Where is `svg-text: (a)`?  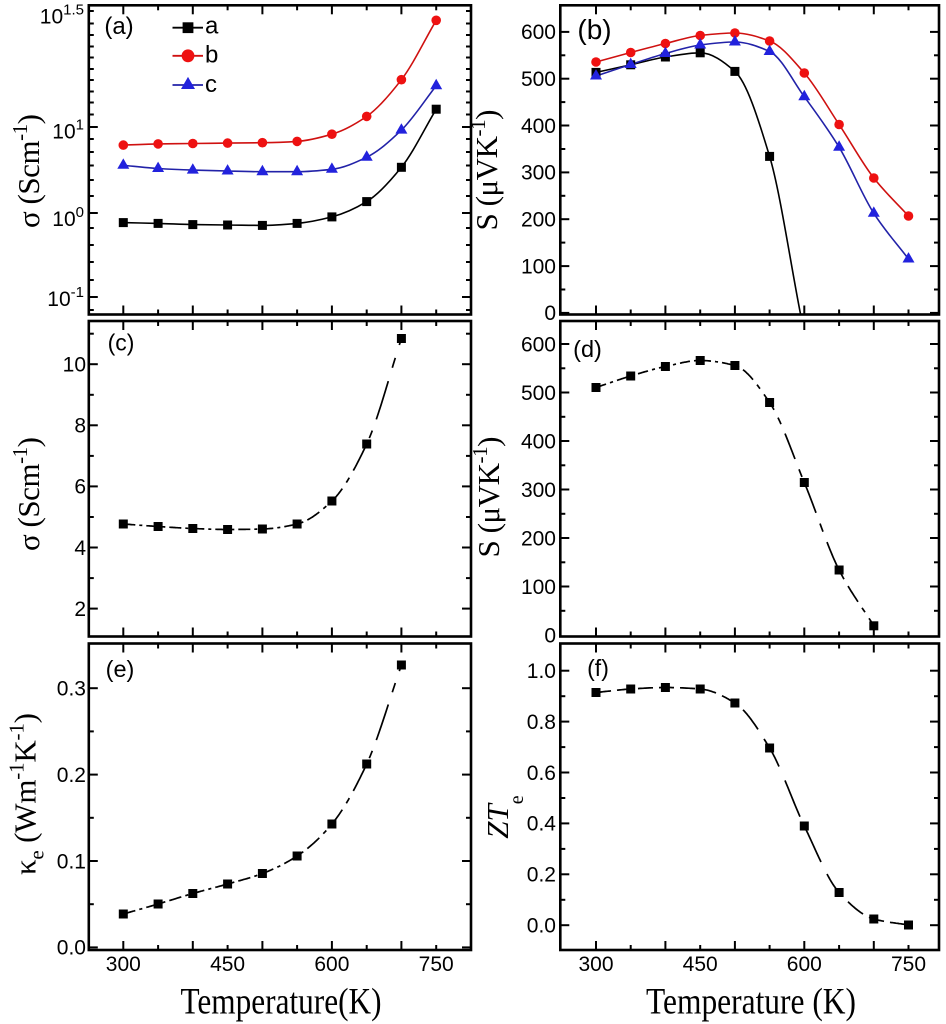 svg-text: (a) is located at coordinates (118, 26).